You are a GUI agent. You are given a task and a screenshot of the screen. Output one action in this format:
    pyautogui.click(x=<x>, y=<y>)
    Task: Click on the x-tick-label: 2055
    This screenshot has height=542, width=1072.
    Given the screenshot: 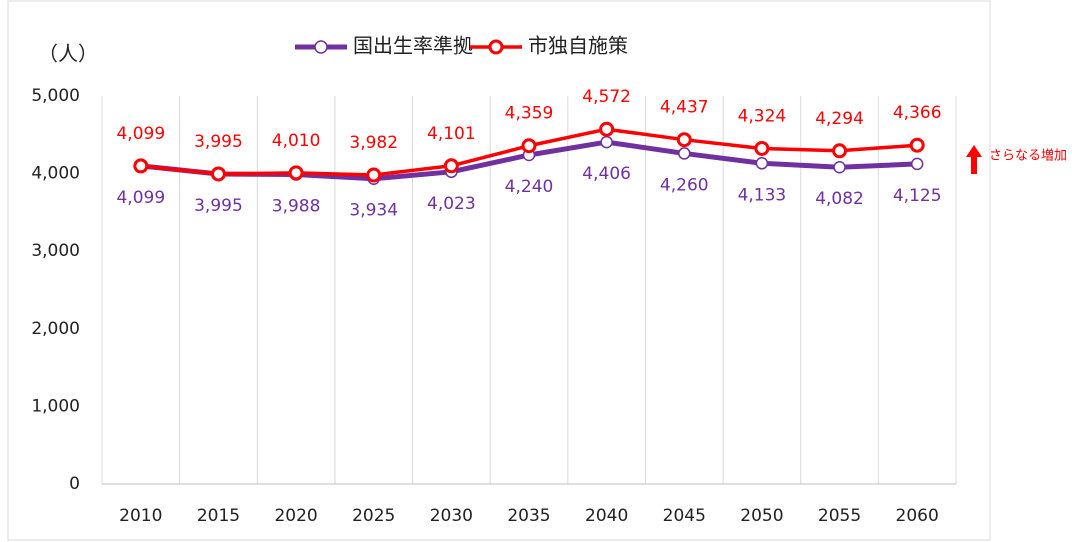 What is the action you would take?
    pyautogui.click(x=839, y=516)
    